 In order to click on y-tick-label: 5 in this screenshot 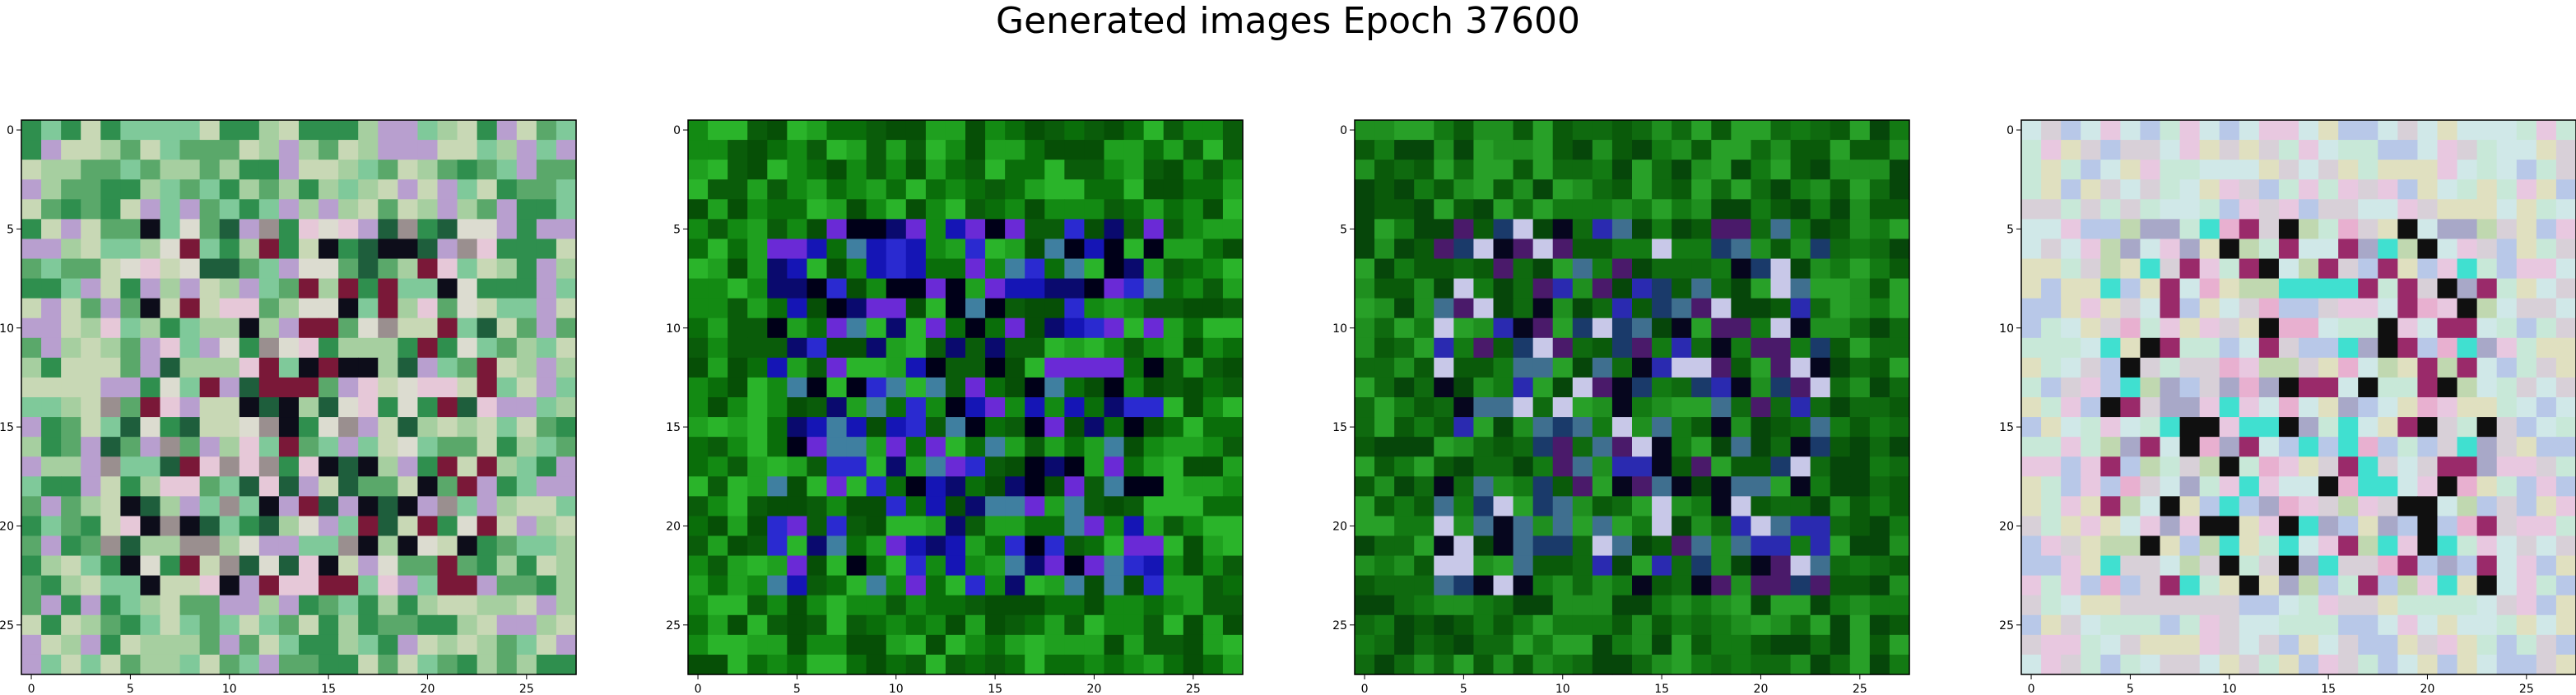, I will do `click(1343, 229)`.